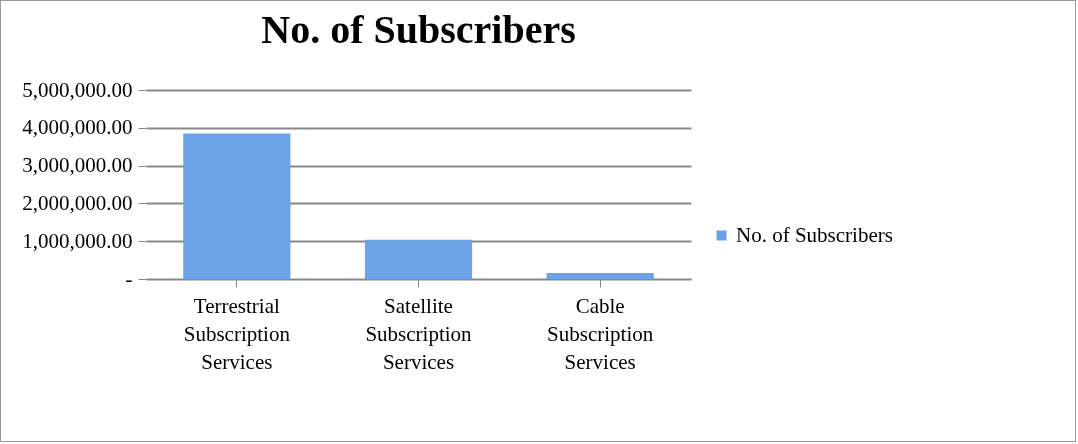  Describe the element at coordinates (77, 127) in the screenshot. I see `y-tick-label: 4,000,000.00` at that location.